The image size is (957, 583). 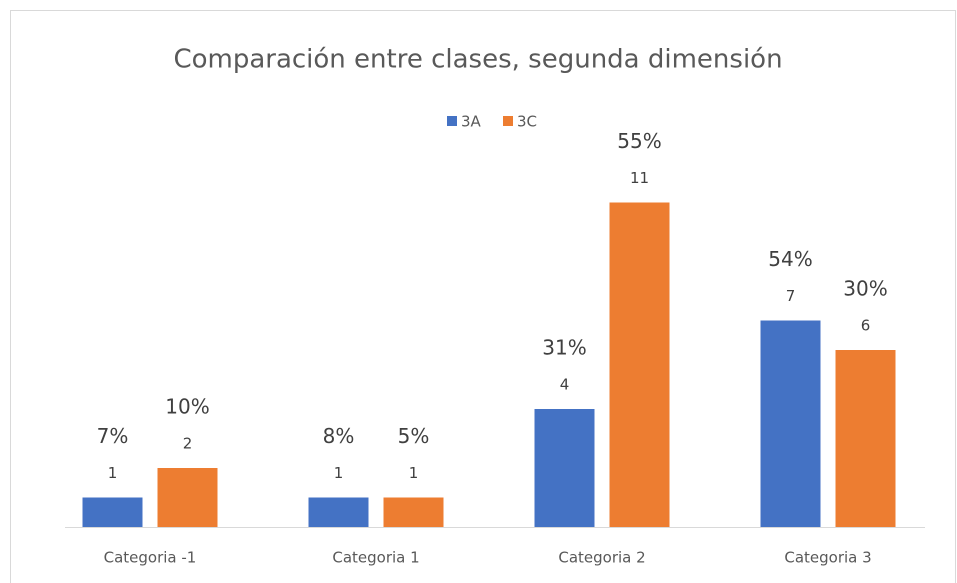 What do you see at coordinates (865, 289) in the screenshot?
I see `percent-label: 30%` at bounding box center [865, 289].